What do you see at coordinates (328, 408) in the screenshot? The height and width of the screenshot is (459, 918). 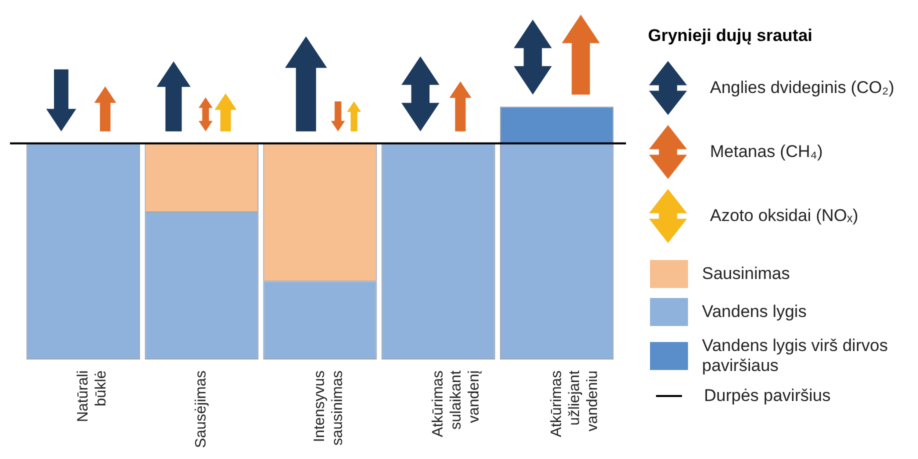 I see `x-tick-label: Intensyvus sausinimas` at bounding box center [328, 408].